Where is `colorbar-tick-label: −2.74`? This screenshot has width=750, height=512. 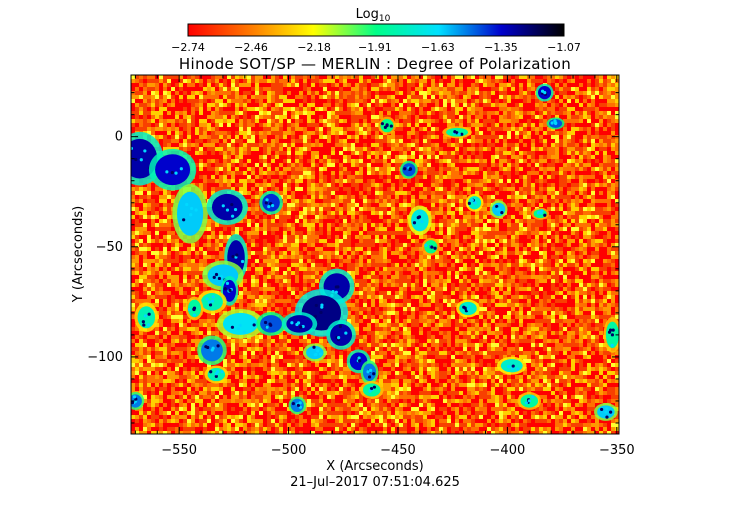
colorbar-tick-label: −2.74 is located at coordinates (188, 47).